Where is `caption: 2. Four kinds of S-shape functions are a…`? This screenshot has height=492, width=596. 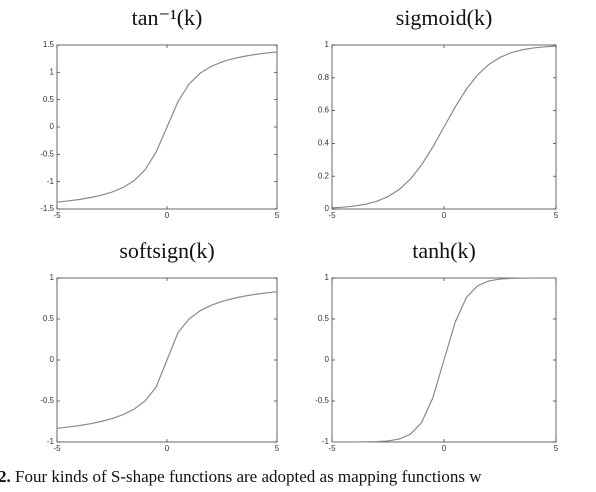
caption: 2. Four kinds of S-shape functions are a… is located at coordinates (241, 476).